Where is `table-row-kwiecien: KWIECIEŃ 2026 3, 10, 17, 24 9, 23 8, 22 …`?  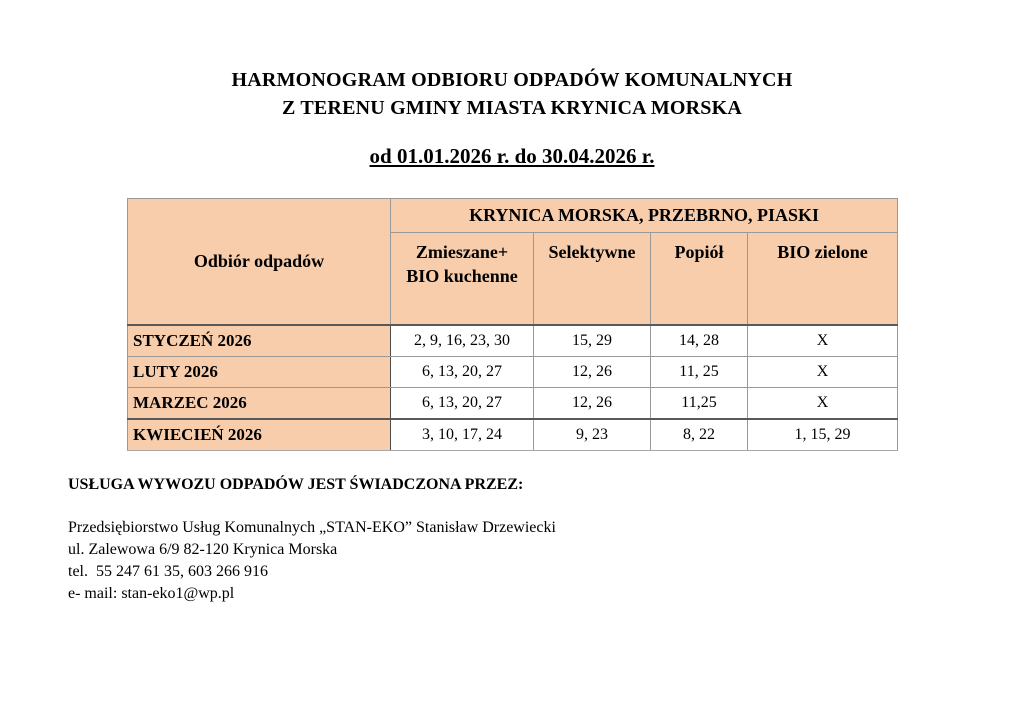
table-row-kwiecien: KWIECIEŃ 2026 3, 10, 17, 24 9, 23 8, 22 … is located at coordinates (513, 434).